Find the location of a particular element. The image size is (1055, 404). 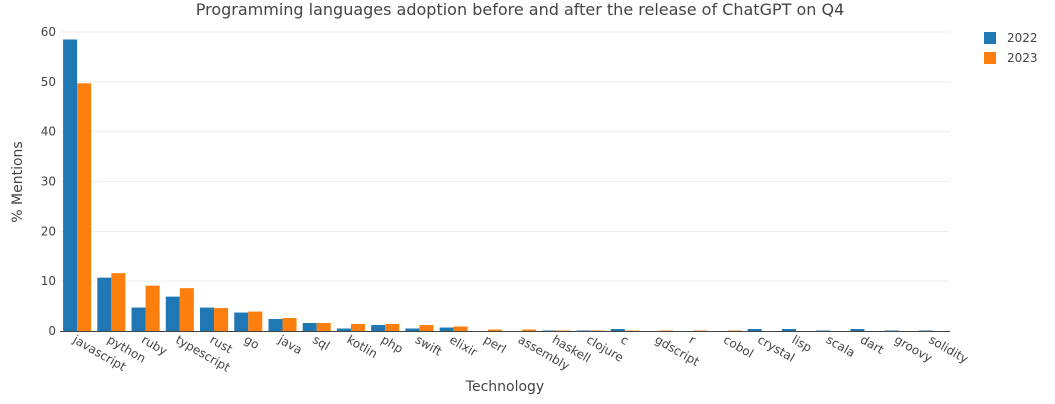

bar-2023-python is located at coordinates (118, 302).